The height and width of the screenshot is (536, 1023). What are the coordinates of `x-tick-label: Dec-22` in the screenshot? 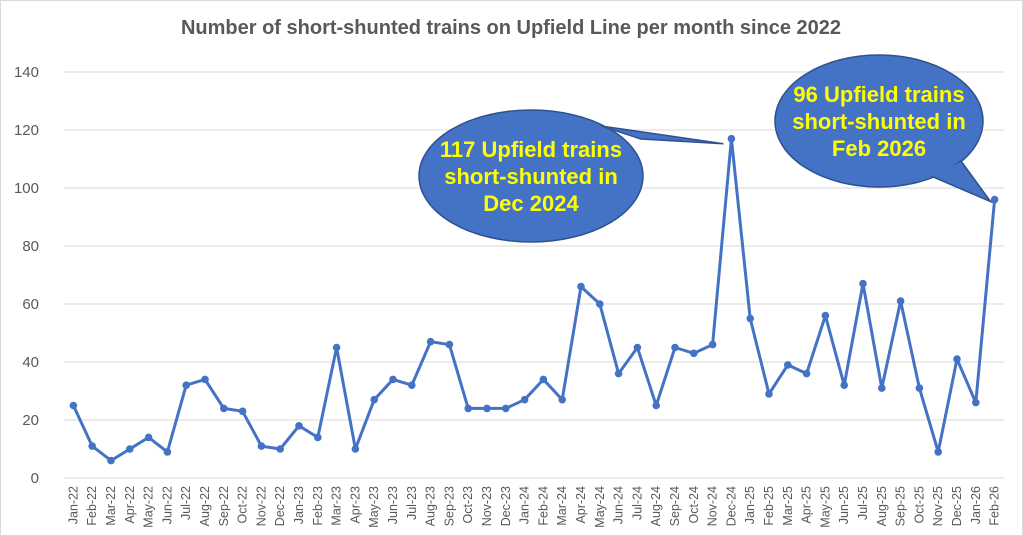 It's located at (280, 506).